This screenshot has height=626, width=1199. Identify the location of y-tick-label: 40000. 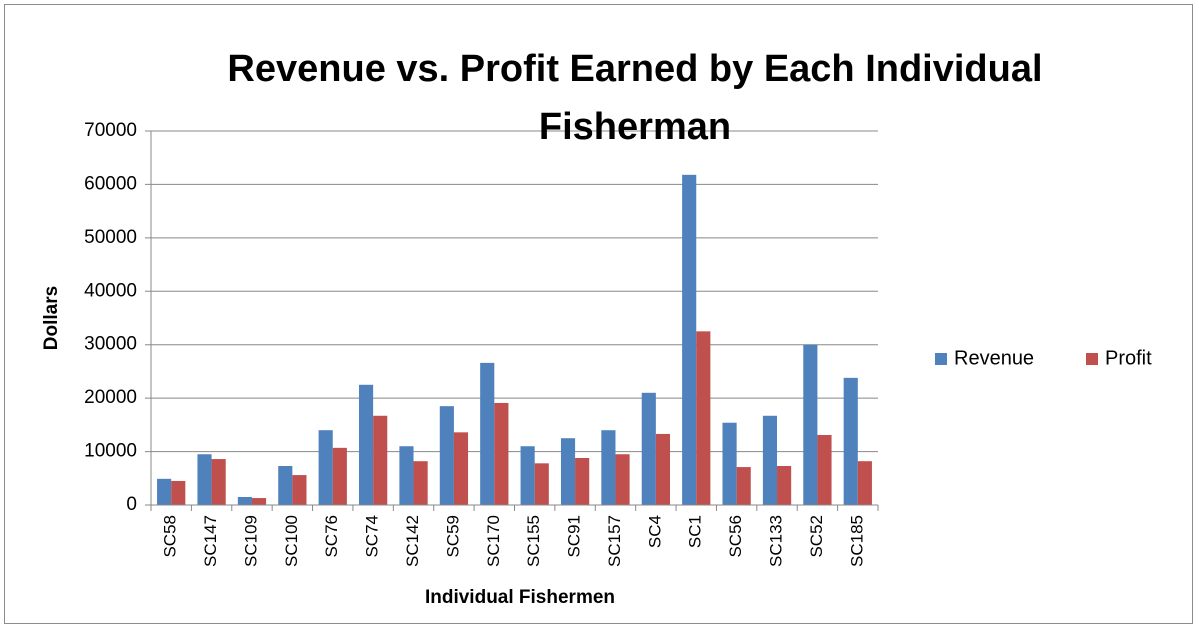
(110, 290).